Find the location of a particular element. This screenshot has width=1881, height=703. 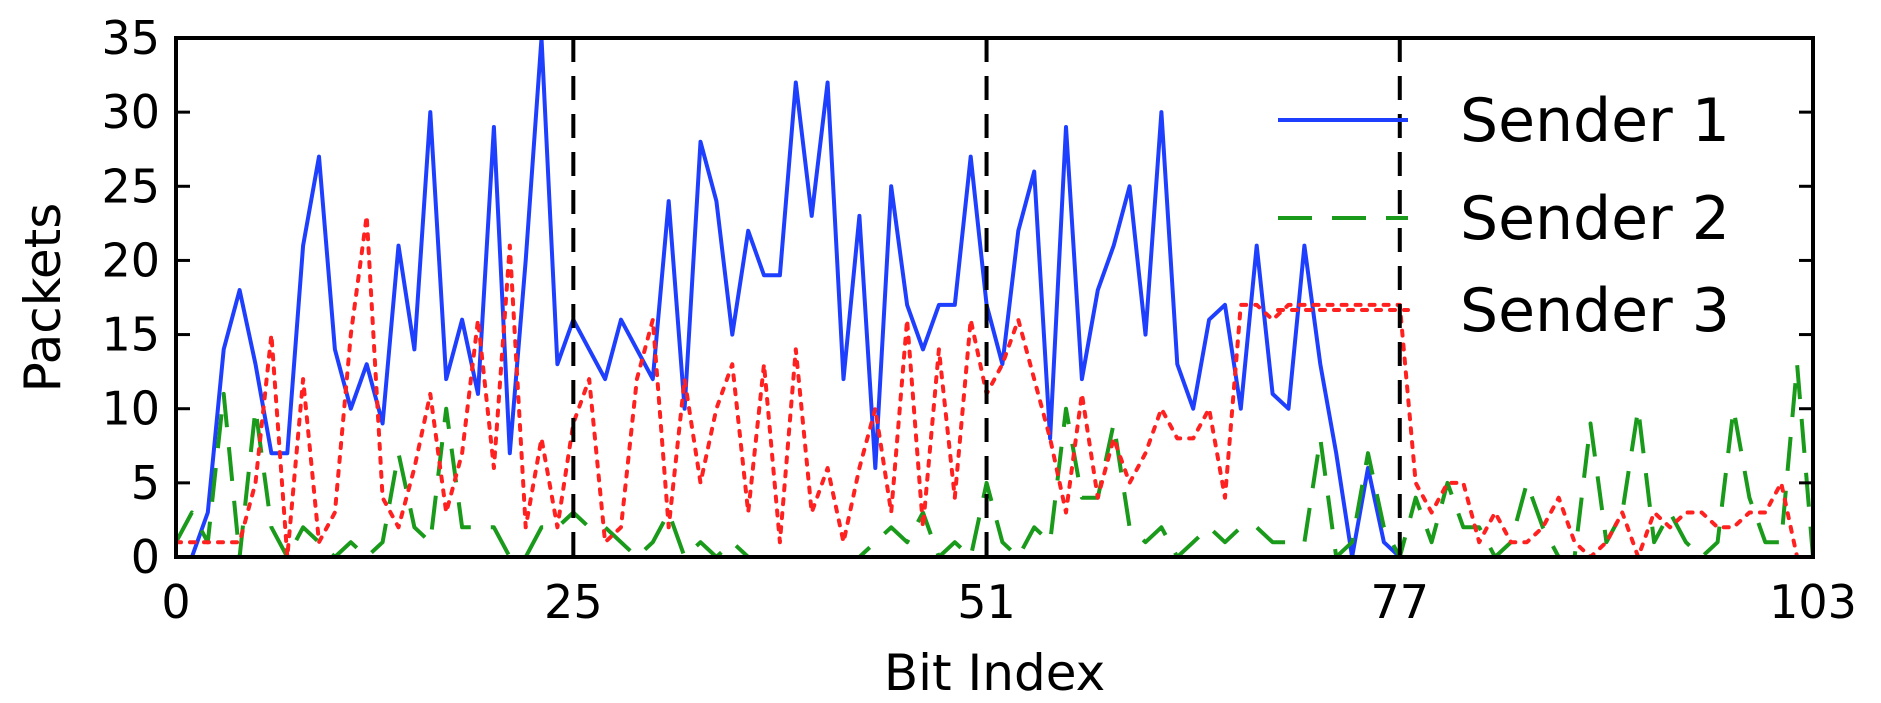

y-tick-label: 25 is located at coordinates (130, 186).